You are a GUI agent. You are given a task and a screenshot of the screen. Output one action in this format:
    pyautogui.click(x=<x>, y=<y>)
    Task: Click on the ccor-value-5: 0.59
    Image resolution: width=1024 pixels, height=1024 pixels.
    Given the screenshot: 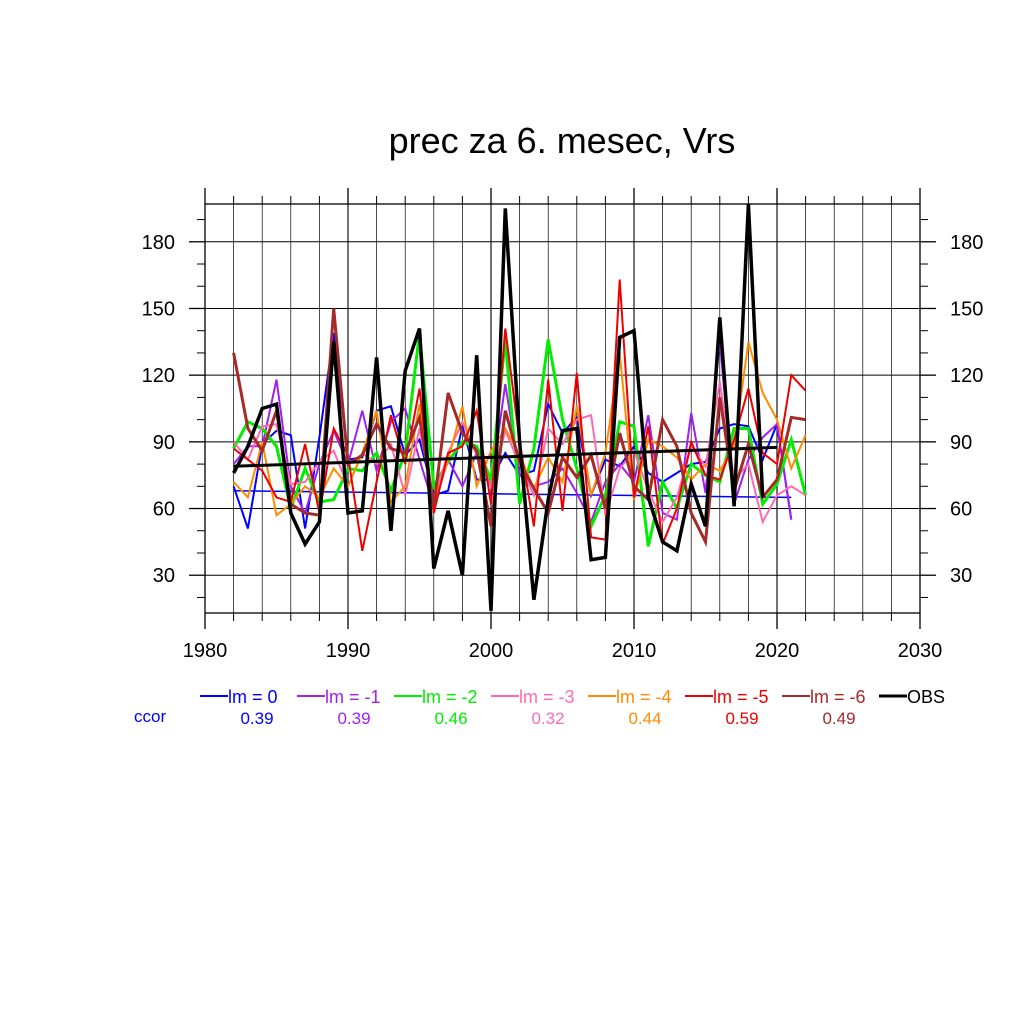 What is the action you would take?
    pyautogui.click(x=741, y=718)
    